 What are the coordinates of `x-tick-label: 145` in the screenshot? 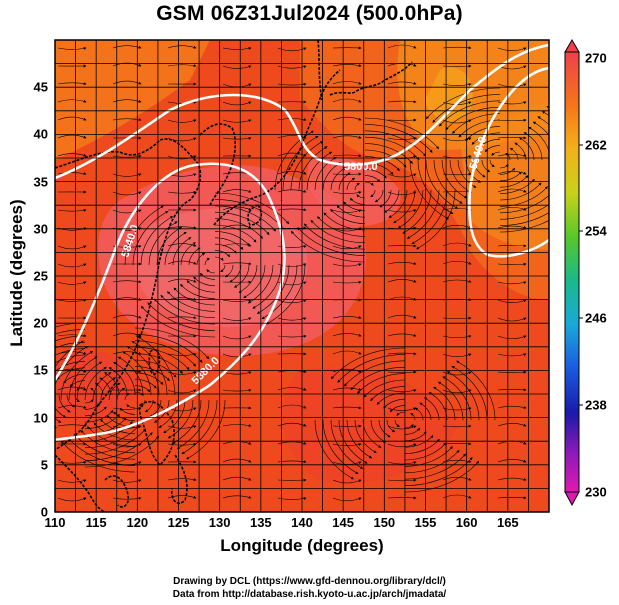 It's located at (343, 522).